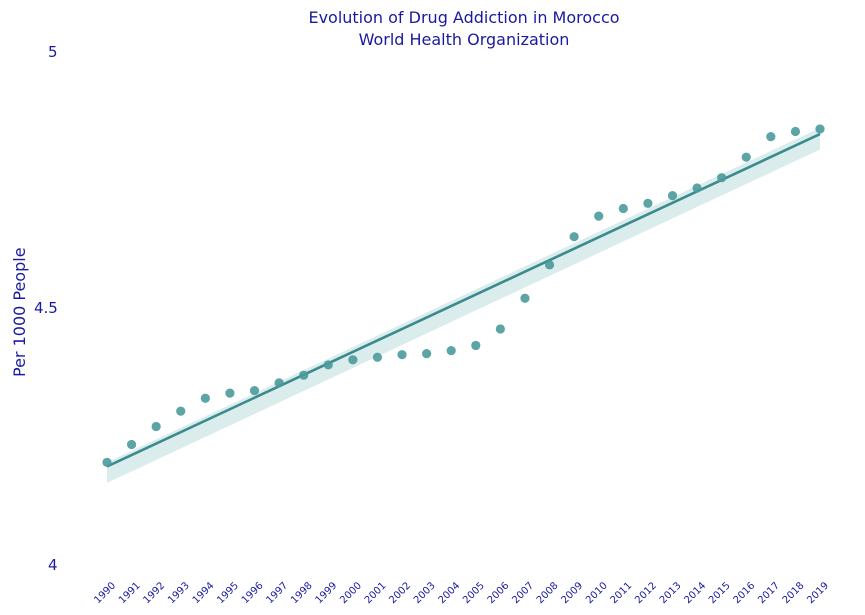 The height and width of the screenshot is (615, 865). Describe the element at coordinates (745, 593) in the screenshot. I see `x-tick-label-2016: 2016` at that location.